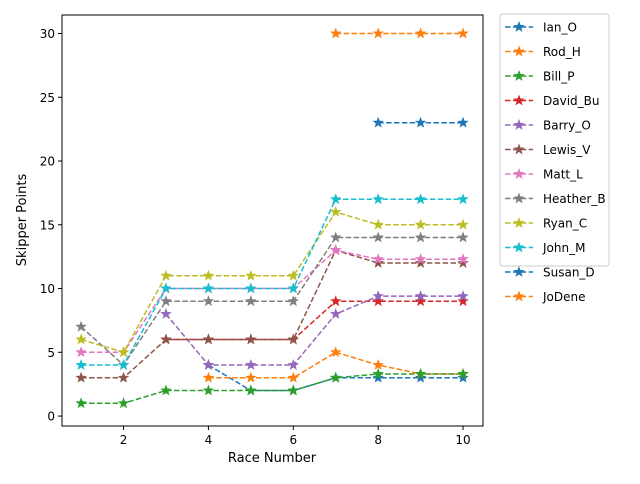 This screenshot has width=640, height=484. What do you see at coordinates (548, 150) in the screenshot?
I see `legend-entry: Lewis_V` at bounding box center [548, 150].